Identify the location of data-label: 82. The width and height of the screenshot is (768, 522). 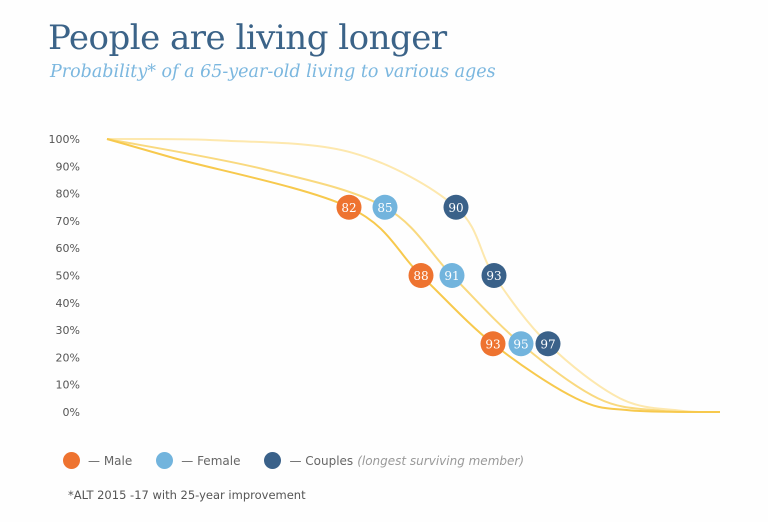
(348, 208).